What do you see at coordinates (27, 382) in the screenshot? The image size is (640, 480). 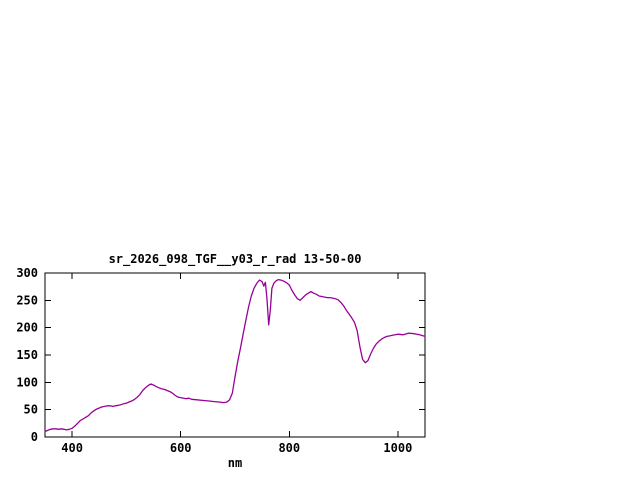 I see `y-tick-label: 100` at bounding box center [27, 382].